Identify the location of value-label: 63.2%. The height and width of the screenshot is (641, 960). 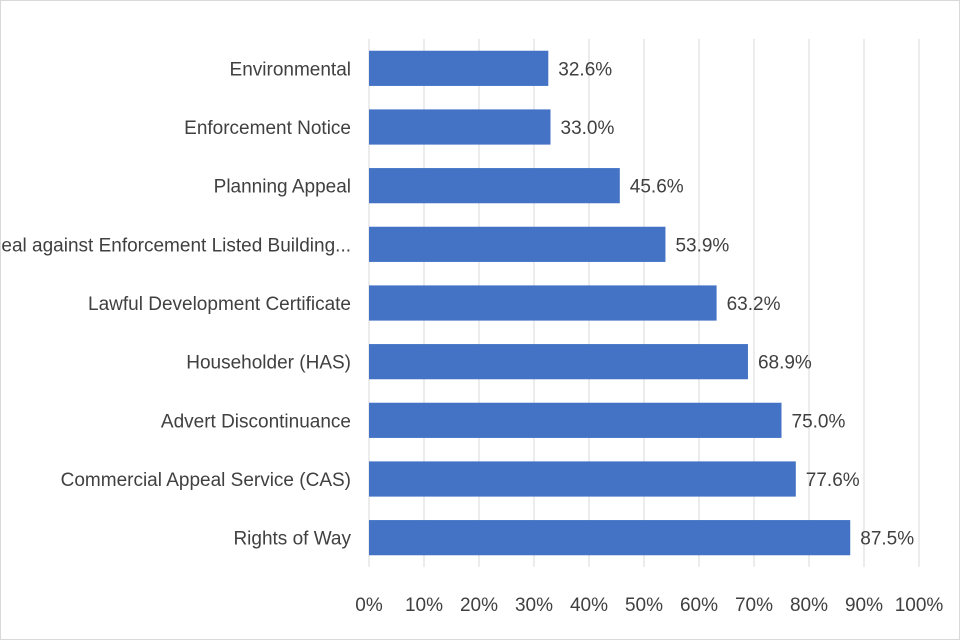
(754, 304).